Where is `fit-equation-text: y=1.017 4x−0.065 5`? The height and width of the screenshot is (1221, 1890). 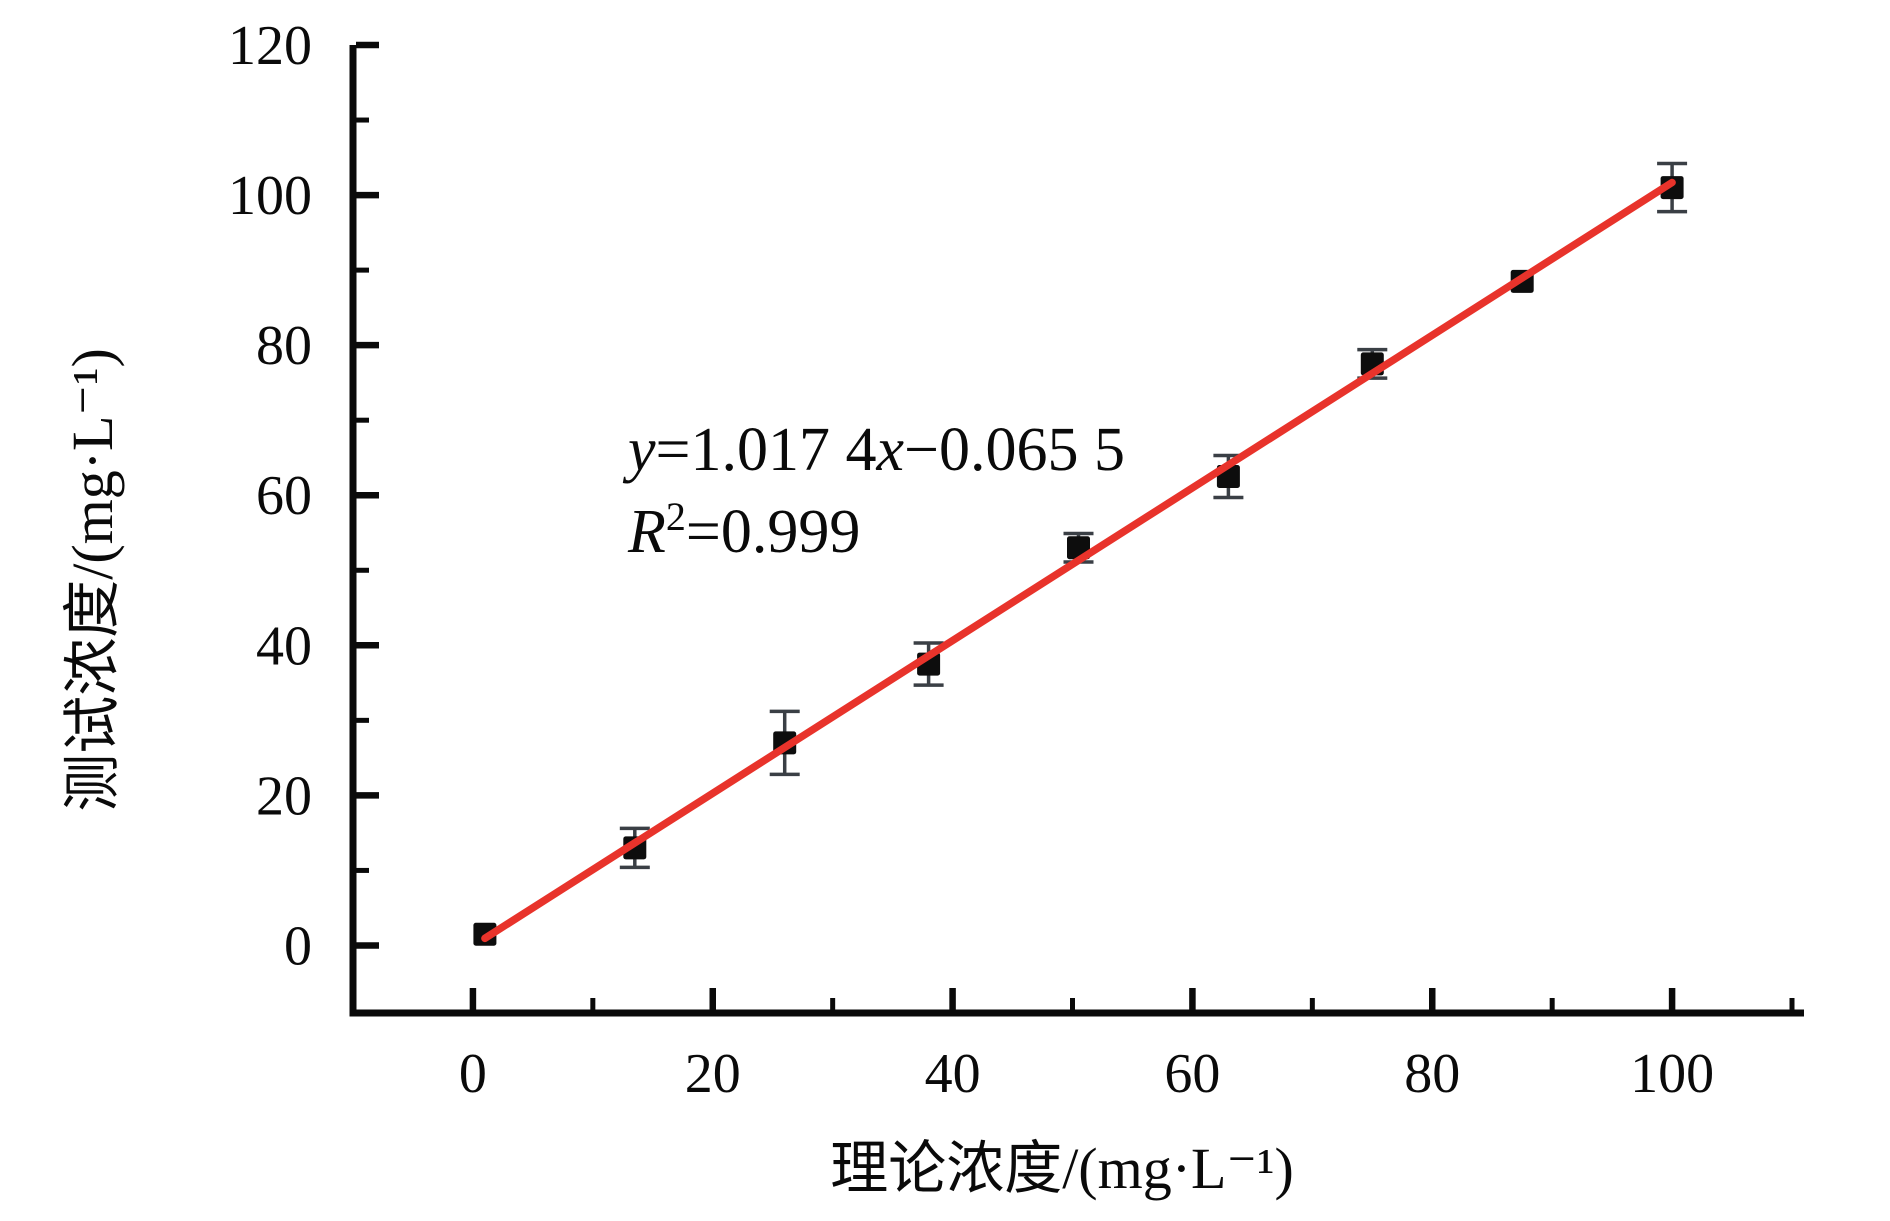
fit-equation-text: y=1.017 4x−0.065 5 is located at coordinates (873, 450).